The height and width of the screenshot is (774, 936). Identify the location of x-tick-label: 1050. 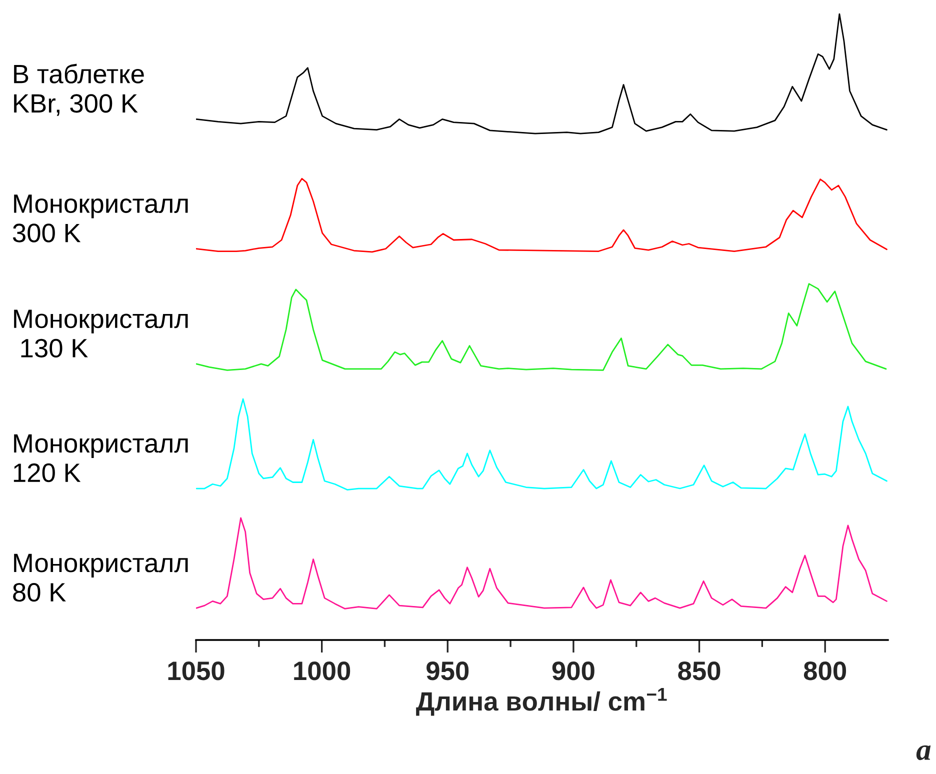
(196, 671).